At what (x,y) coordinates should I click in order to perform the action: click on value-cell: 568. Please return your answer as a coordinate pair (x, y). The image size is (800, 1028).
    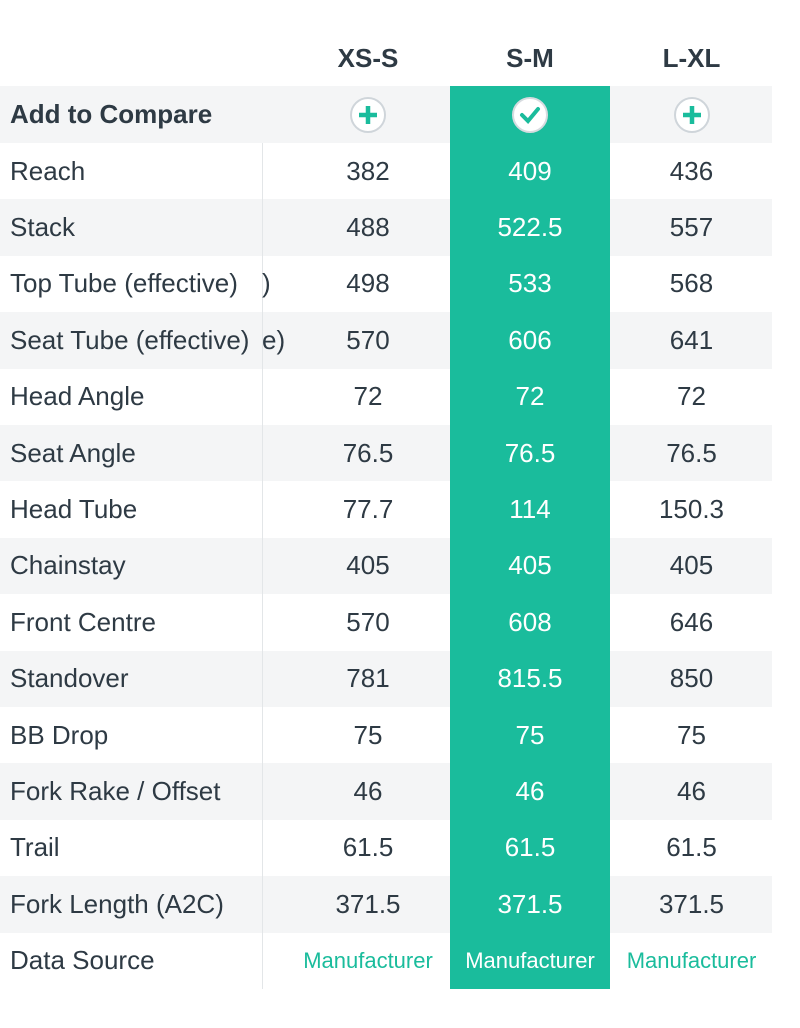
    Looking at the image, I should click on (691, 283).